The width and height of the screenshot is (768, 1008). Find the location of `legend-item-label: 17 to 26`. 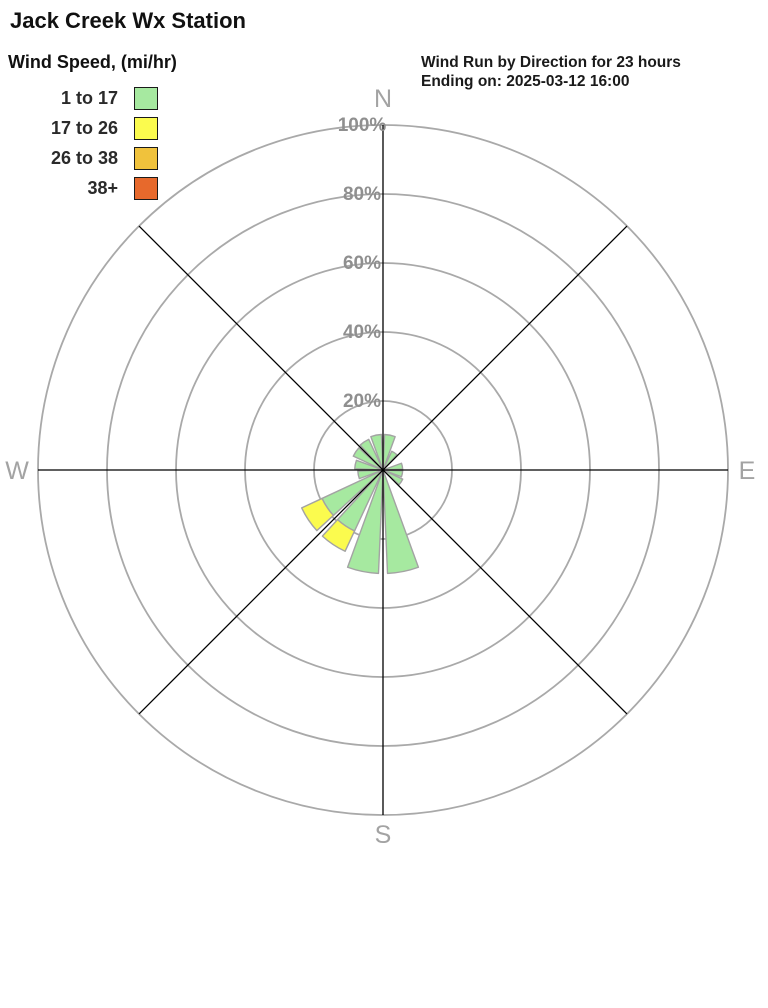

legend-item-label: 17 to 26 is located at coordinates (84, 127).